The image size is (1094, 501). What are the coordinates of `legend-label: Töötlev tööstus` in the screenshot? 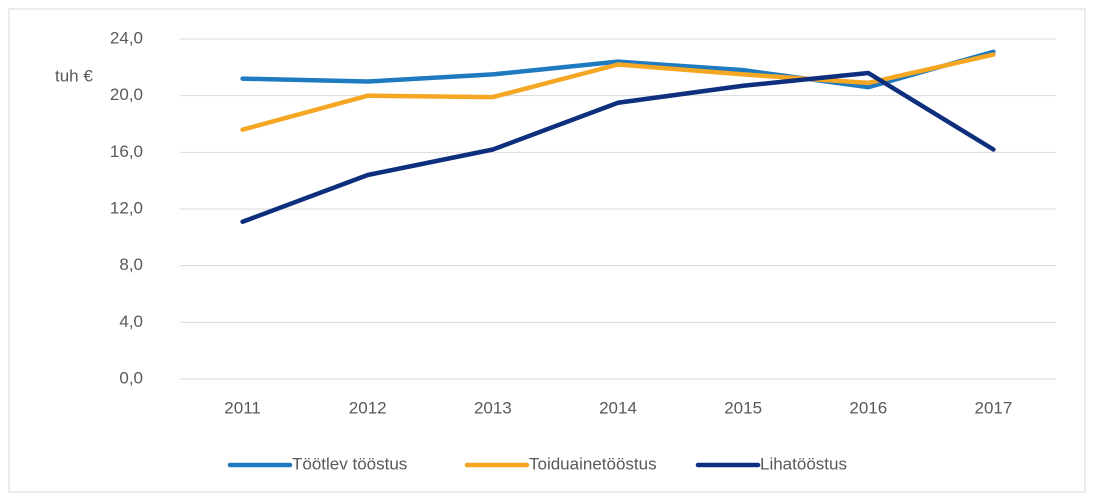 It's located at (349, 463).